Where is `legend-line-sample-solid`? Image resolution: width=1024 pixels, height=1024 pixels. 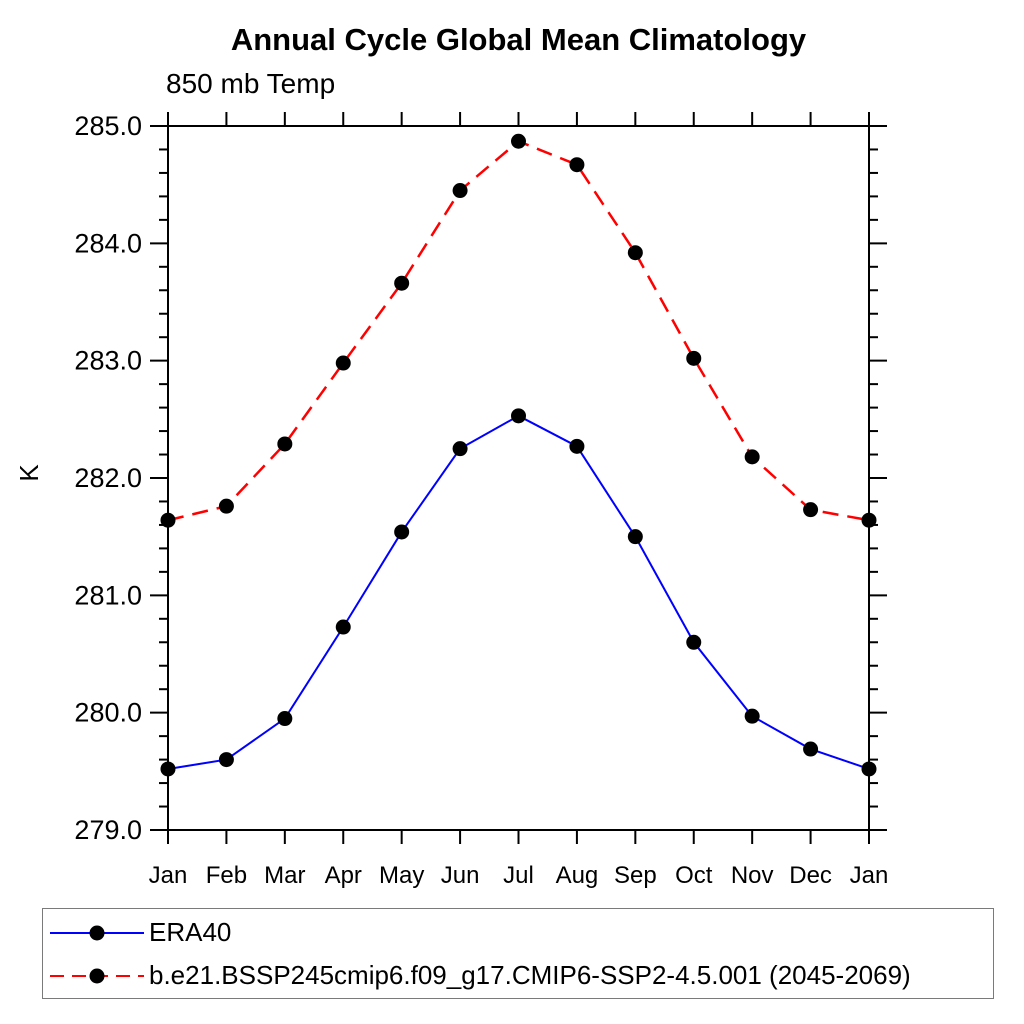 legend-line-sample-solid is located at coordinates (97, 932).